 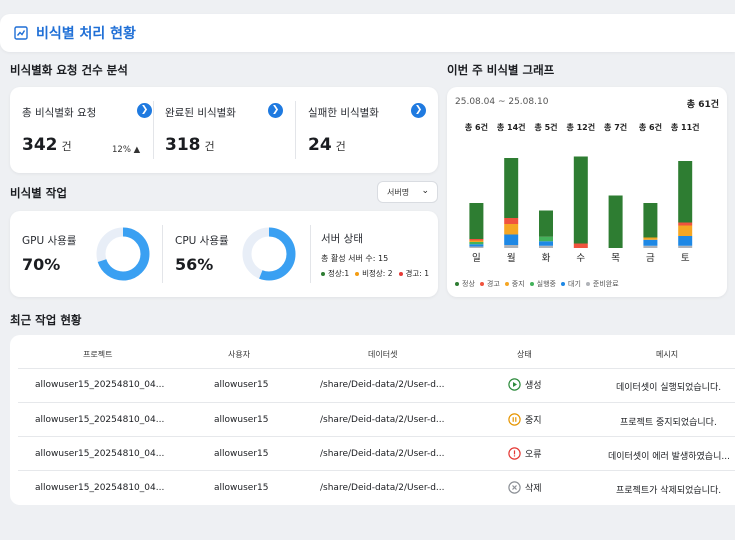 What do you see at coordinates (511, 258) in the screenshot?
I see `x-tick-label: 월` at bounding box center [511, 258].